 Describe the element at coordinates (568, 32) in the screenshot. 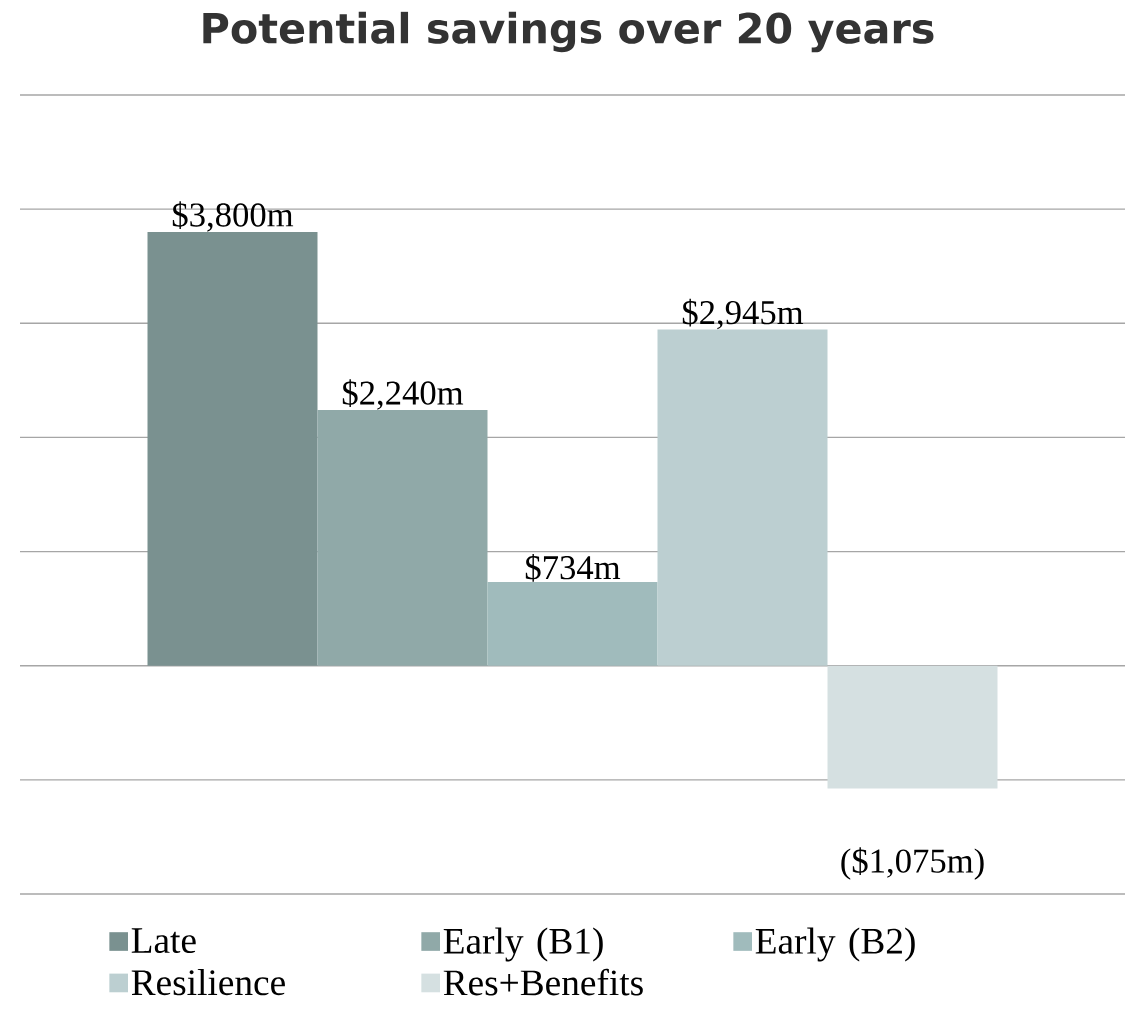

I see `chart-title: Potential savings over 20 years` at that location.